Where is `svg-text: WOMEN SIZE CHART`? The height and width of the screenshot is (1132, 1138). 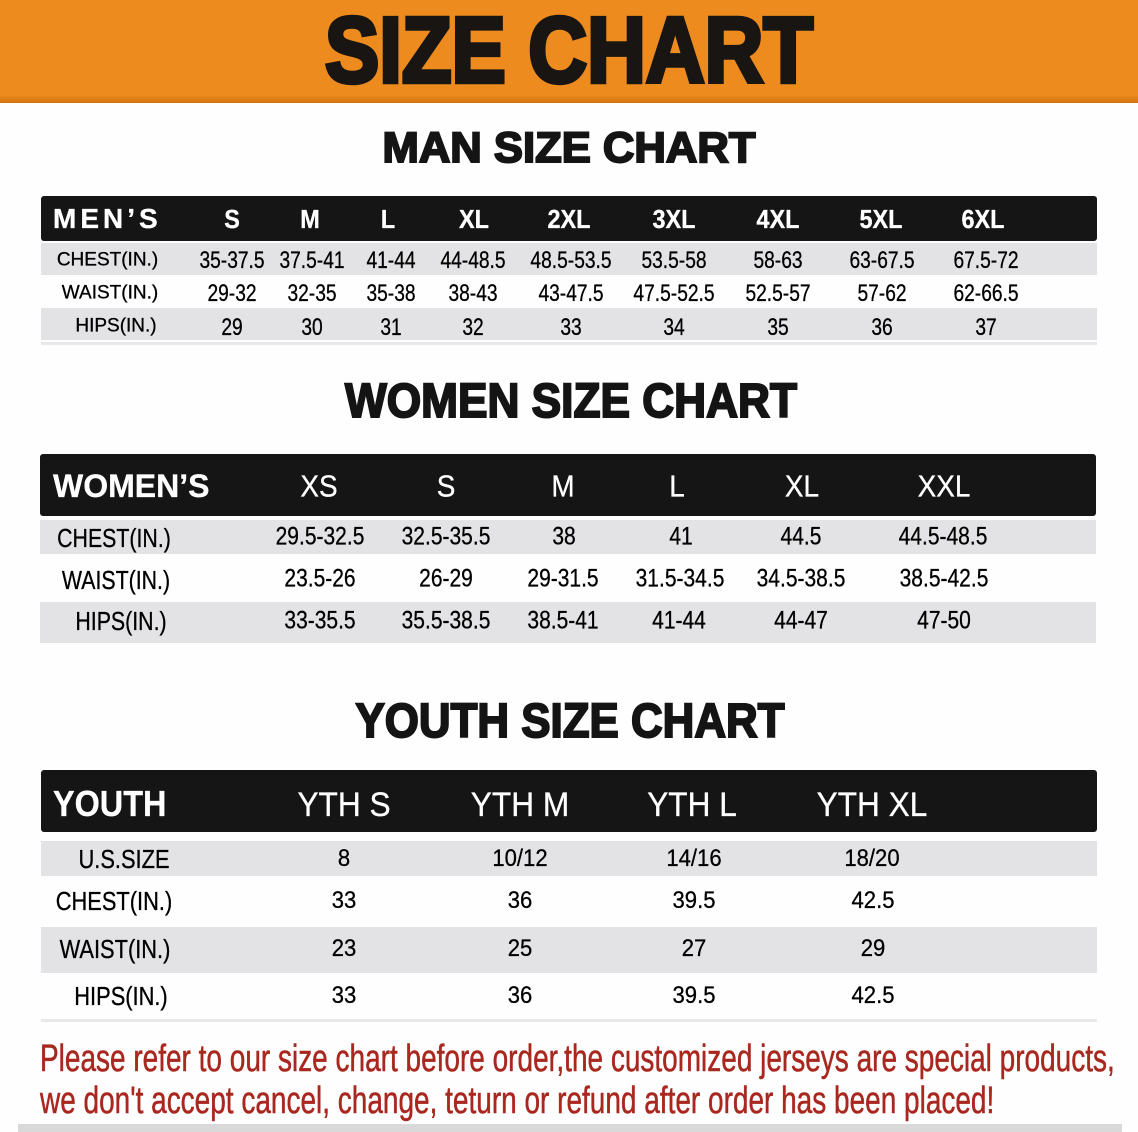 svg-text: WOMEN SIZE CHART is located at coordinates (571, 401).